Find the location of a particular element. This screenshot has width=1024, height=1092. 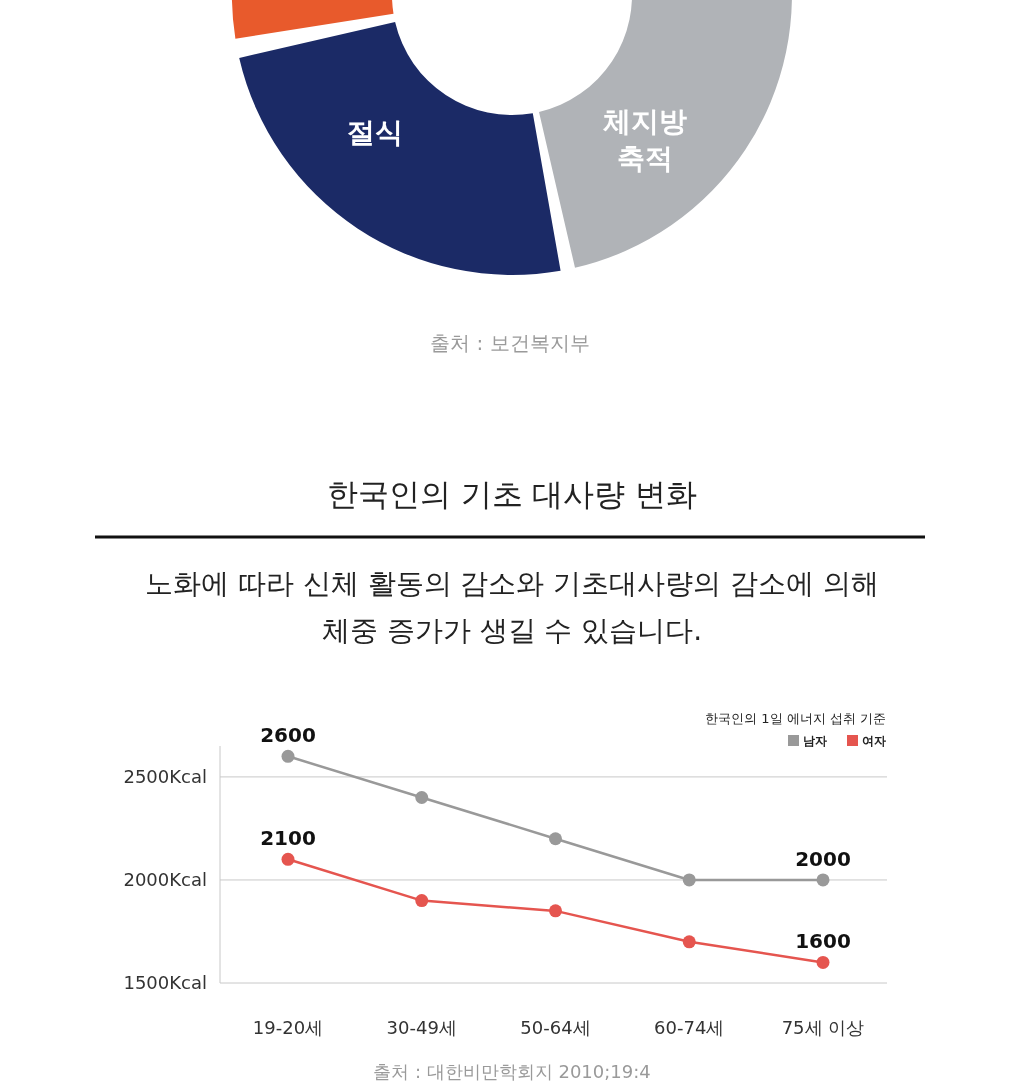

data-label: 1600 is located at coordinates (823, 941).